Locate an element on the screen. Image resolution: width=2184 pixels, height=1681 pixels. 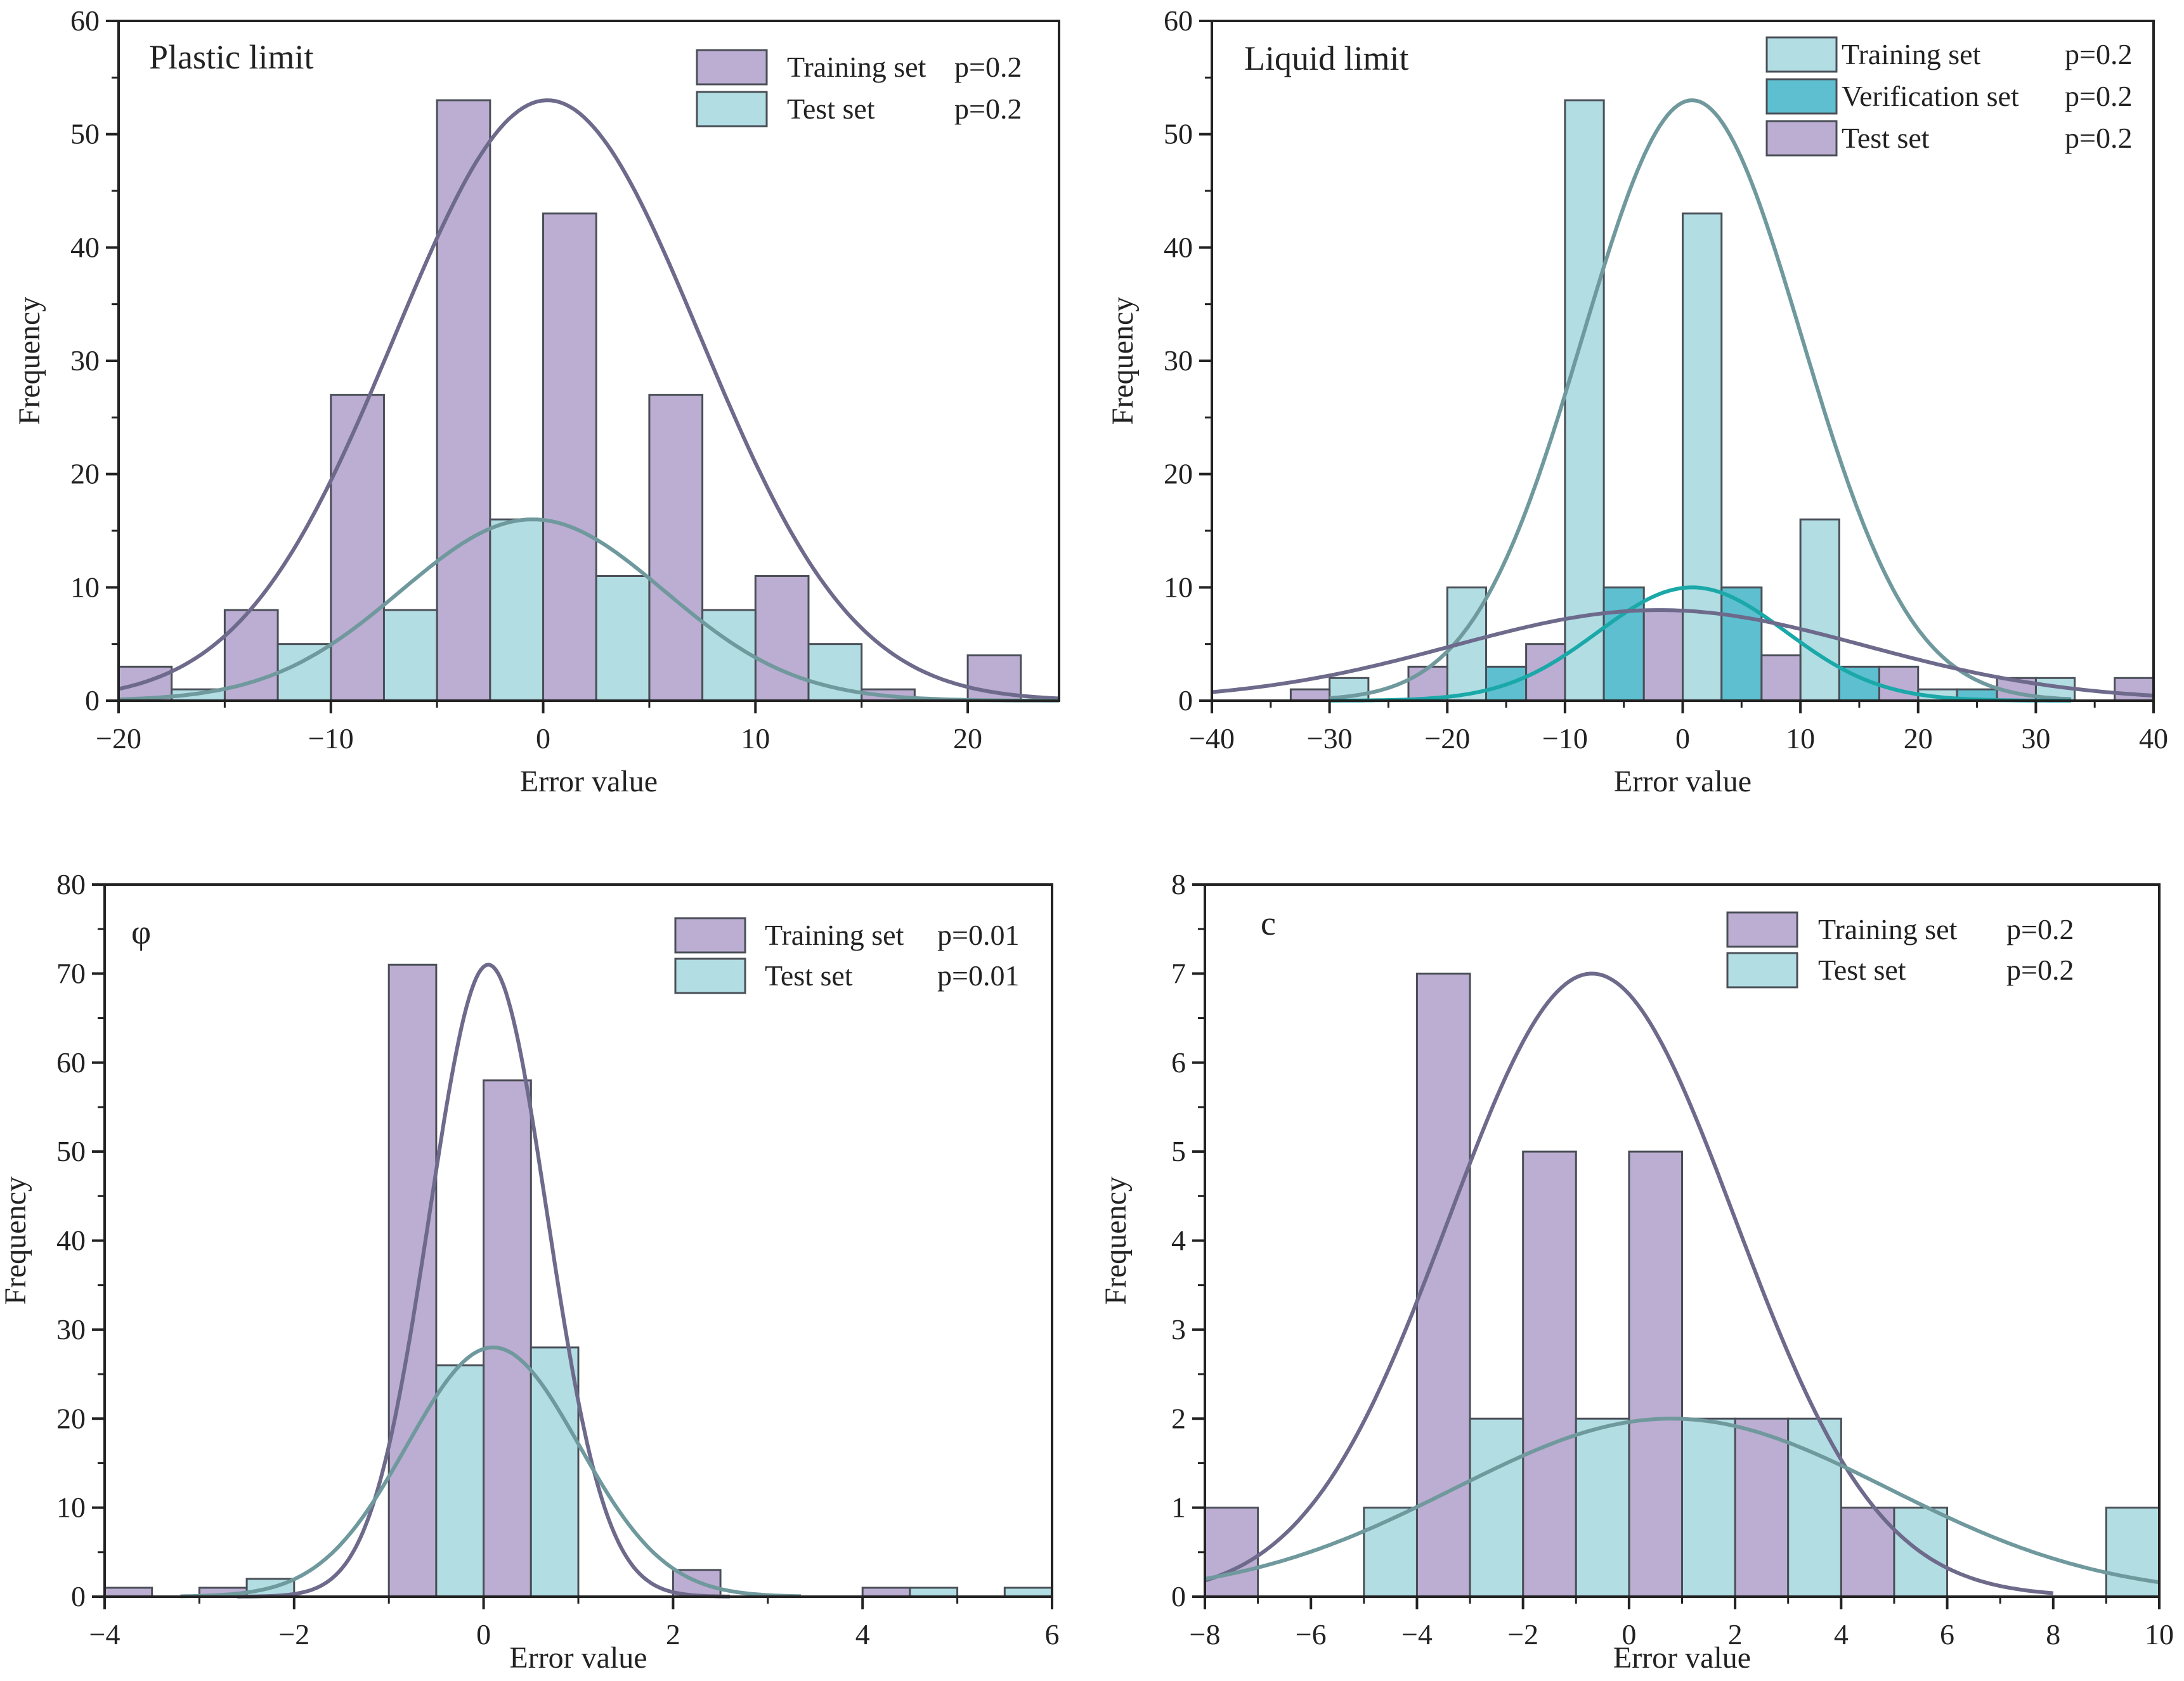
chart-title: Liquid limit is located at coordinates (1326, 58).